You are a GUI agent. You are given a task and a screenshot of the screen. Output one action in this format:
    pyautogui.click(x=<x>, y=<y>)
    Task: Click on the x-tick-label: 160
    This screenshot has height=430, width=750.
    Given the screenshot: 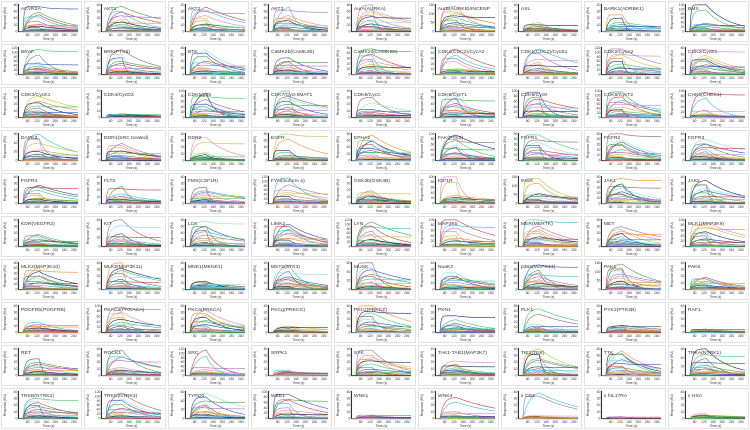 What is the action you would take?
    pyautogui.click(x=213, y=336)
    